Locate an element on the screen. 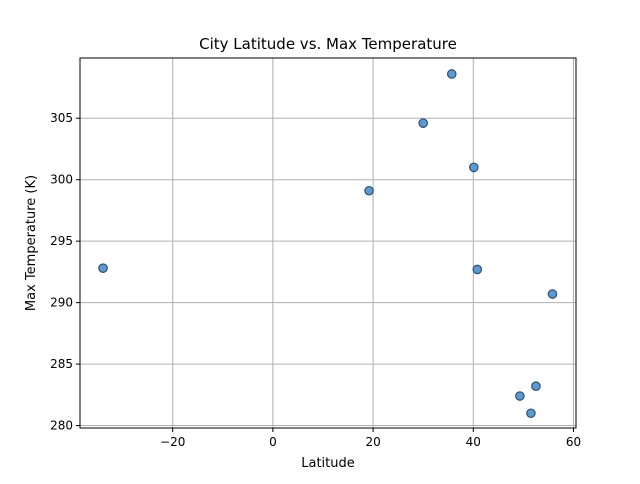 Image resolution: width=640 pixels, height=484 pixels. y-tick-label: 295 is located at coordinates (61, 241).